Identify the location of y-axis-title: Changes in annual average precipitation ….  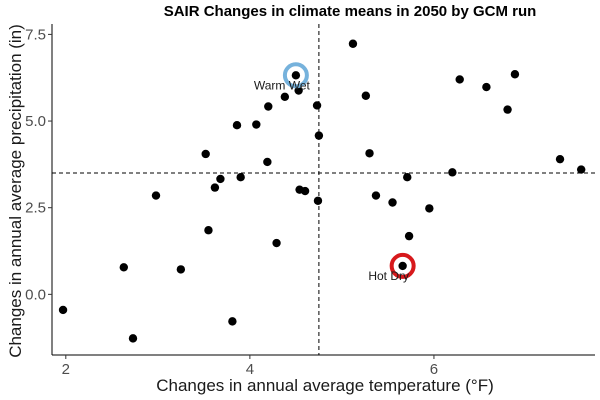
(15, 191).